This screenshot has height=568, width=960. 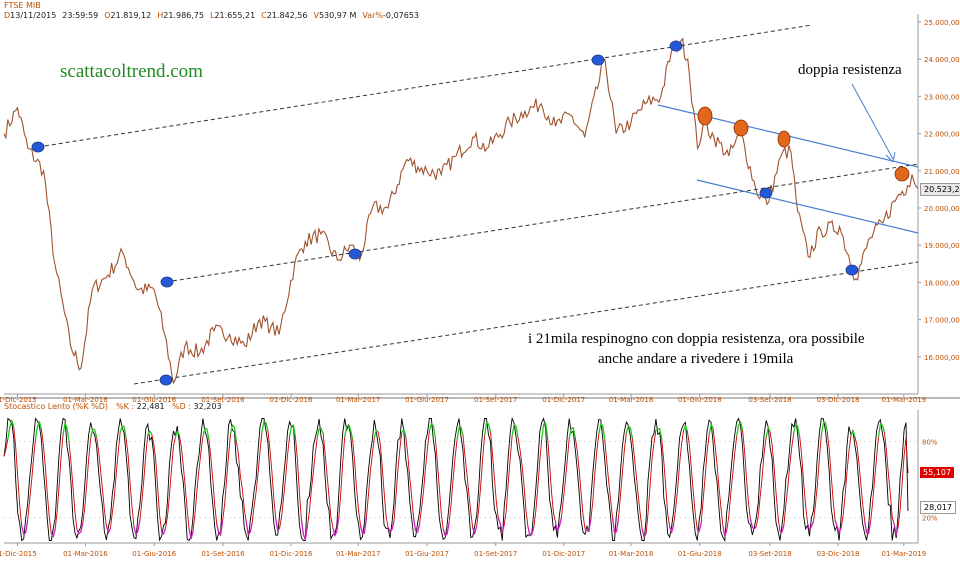 I want to click on price-y-tick-label: 18.000,00, so click(x=942, y=283).